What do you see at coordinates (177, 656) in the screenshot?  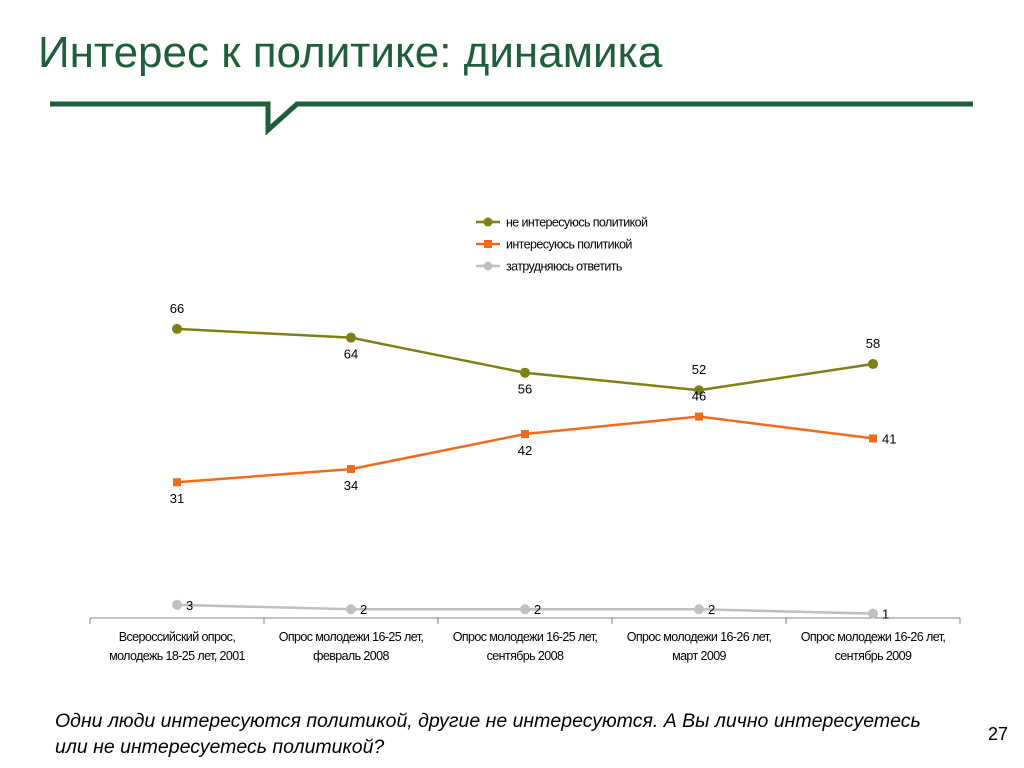 I see `x-tick-label: молодежь 18-25 лет, 2001` at bounding box center [177, 656].